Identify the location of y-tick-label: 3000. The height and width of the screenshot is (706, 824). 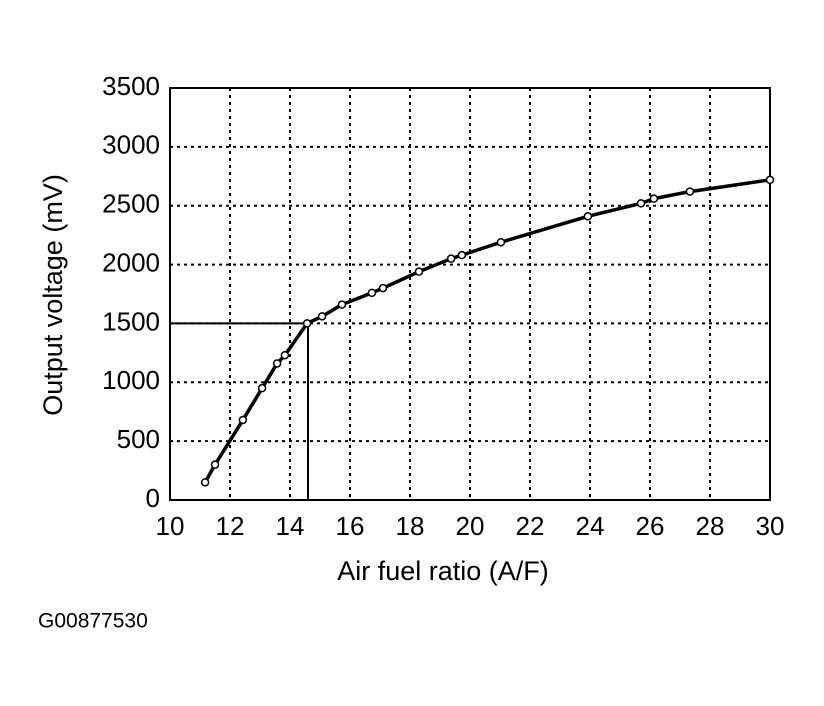
(131, 145).